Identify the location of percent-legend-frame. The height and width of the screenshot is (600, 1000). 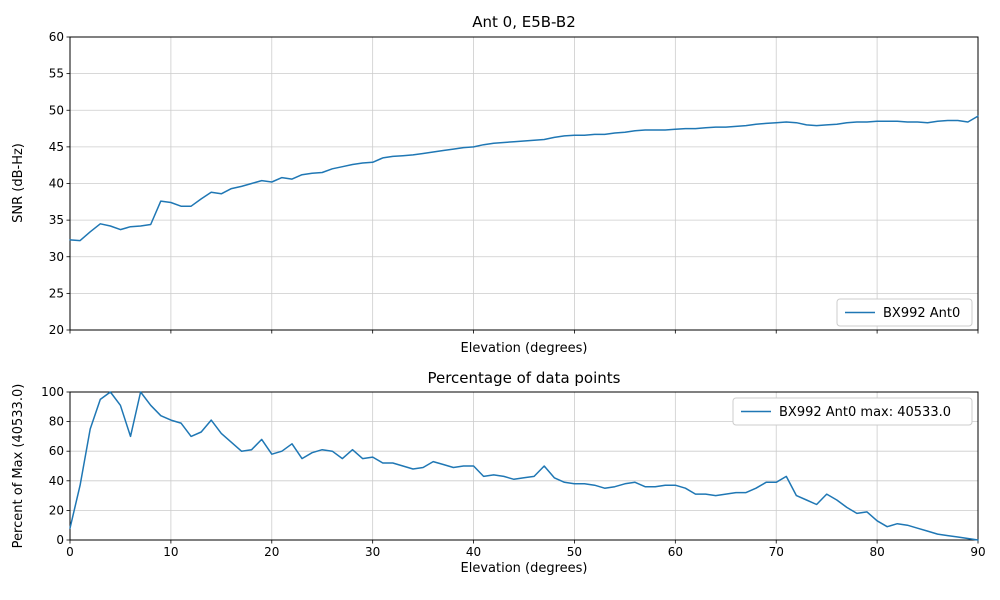
(852, 411).